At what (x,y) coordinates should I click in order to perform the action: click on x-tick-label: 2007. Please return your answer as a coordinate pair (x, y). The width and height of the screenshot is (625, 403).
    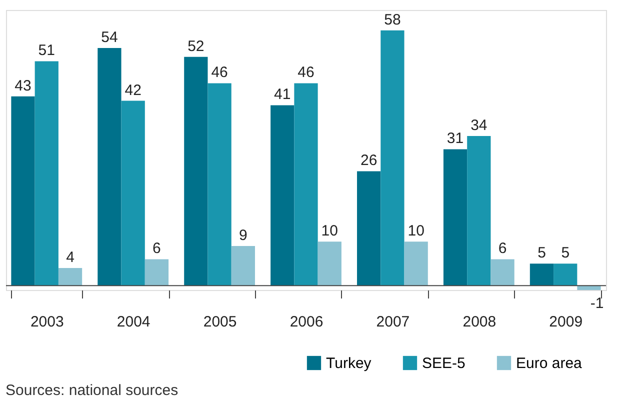
    Looking at the image, I should click on (393, 322).